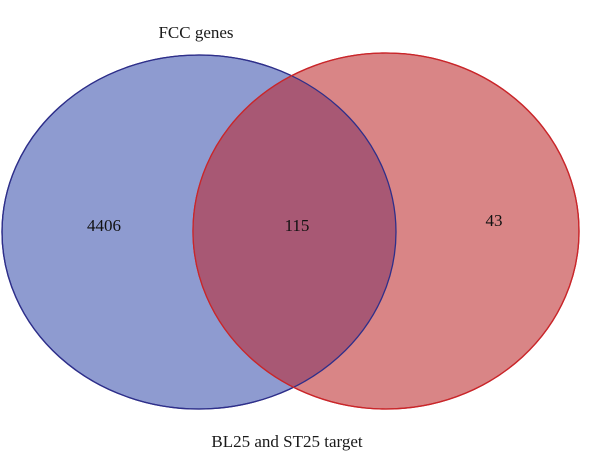 The width and height of the screenshot is (600, 465). Describe the element at coordinates (104, 225) in the screenshot. I see `count-left-only: 4406` at that location.